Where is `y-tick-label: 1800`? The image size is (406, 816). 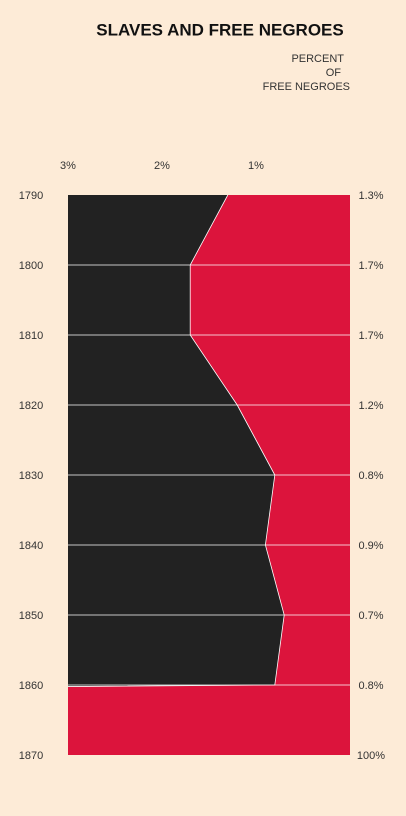 y-tick-label: 1800 is located at coordinates (31, 266).